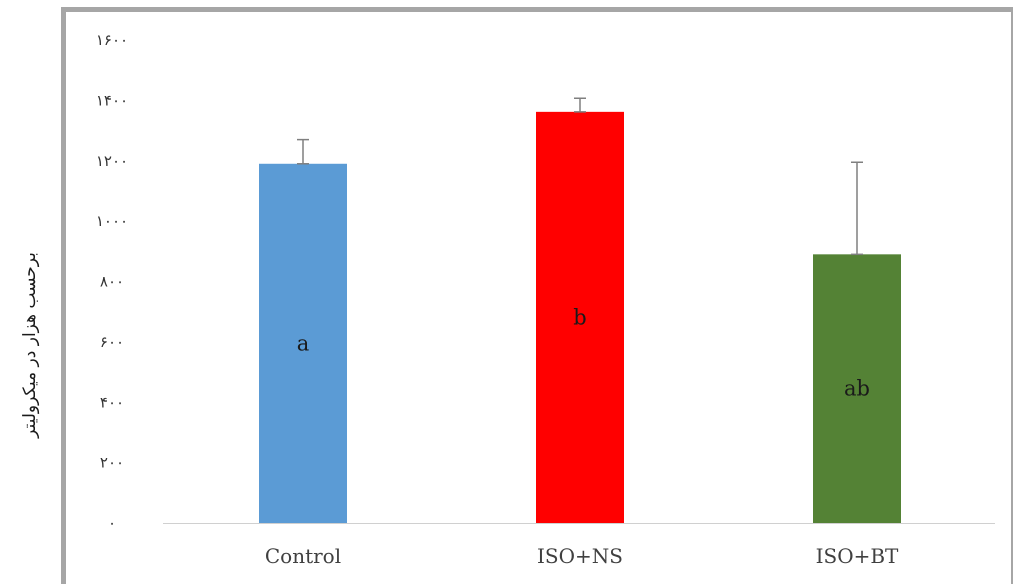 The width and height of the screenshot is (1013, 588). Describe the element at coordinates (857, 556) in the screenshot. I see `x-tick-label: ISO+BT` at that location.